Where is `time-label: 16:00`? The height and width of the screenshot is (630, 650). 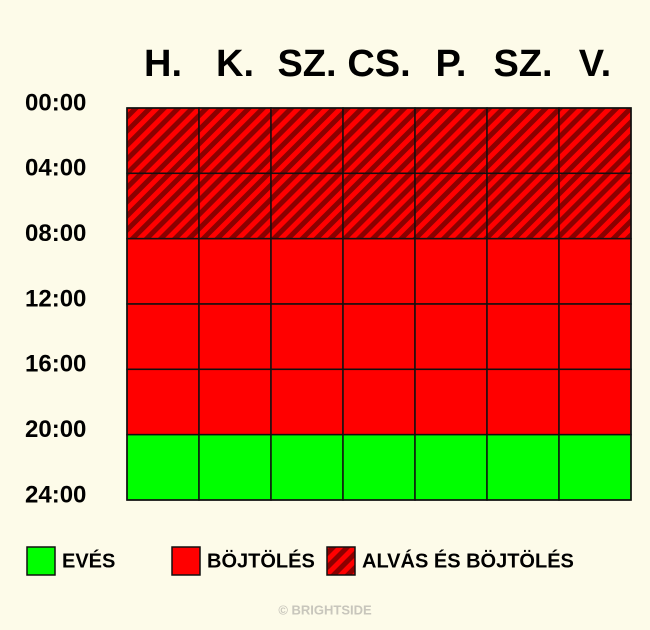
time-label: 16:00 is located at coordinates (55, 364).